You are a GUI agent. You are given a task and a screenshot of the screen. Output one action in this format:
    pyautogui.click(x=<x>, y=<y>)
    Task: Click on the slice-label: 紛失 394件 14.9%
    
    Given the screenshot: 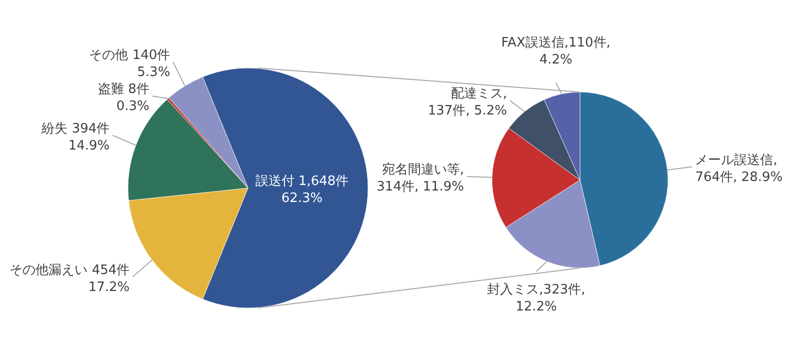 What is the action you would take?
    pyautogui.click(x=75, y=137)
    